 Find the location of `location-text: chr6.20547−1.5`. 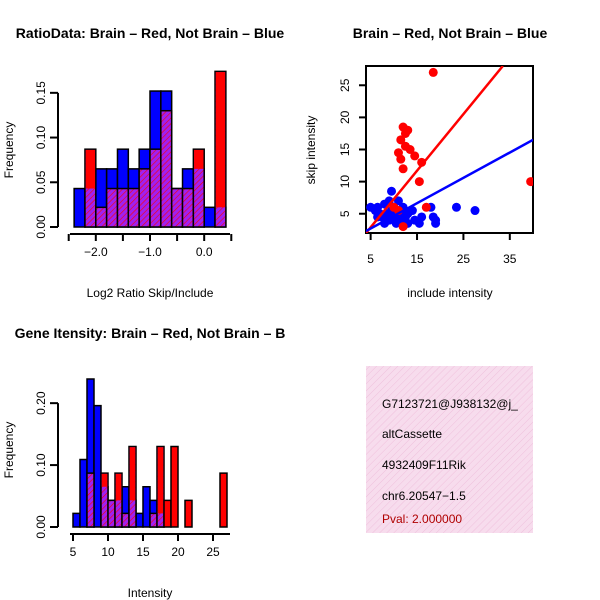

location-text: chr6.20547−1.5 is located at coordinates (424, 496).